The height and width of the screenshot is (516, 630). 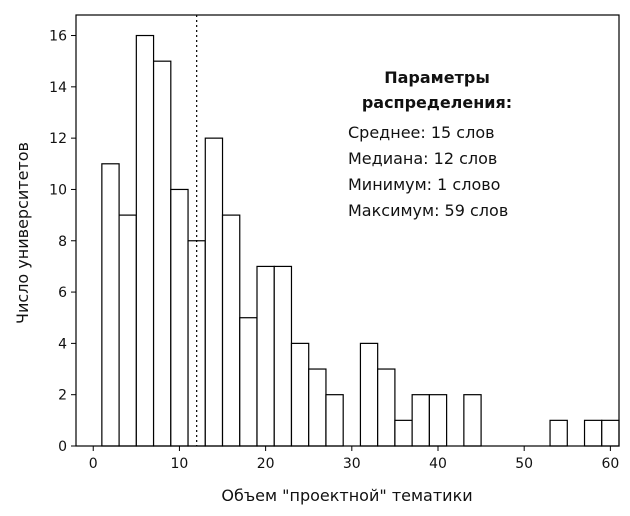 I want to click on stats-median: Медиана: 12 слов, so click(x=422, y=158).